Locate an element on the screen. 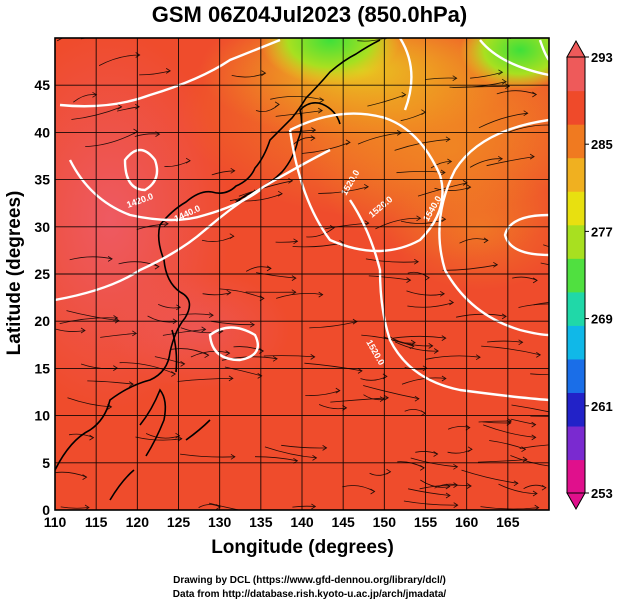  y-axis-label: Latitude (degrees) is located at coordinates (14, 273).